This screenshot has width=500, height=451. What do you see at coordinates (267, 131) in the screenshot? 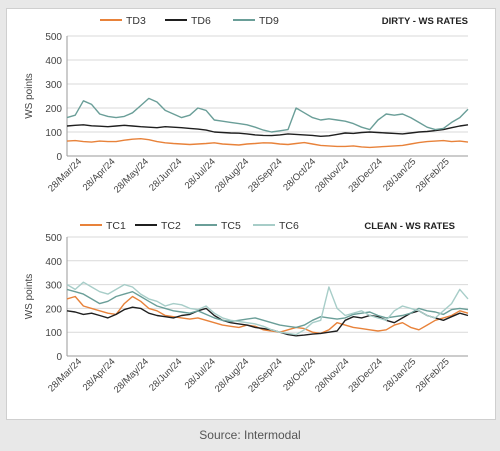
I see `series-line-td6` at bounding box center [267, 131].